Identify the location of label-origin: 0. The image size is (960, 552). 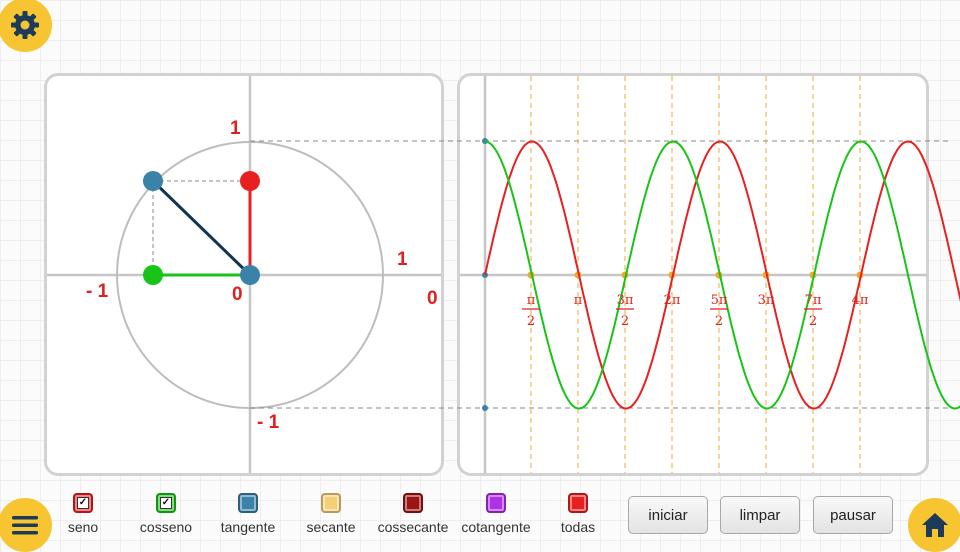
(237, 294).